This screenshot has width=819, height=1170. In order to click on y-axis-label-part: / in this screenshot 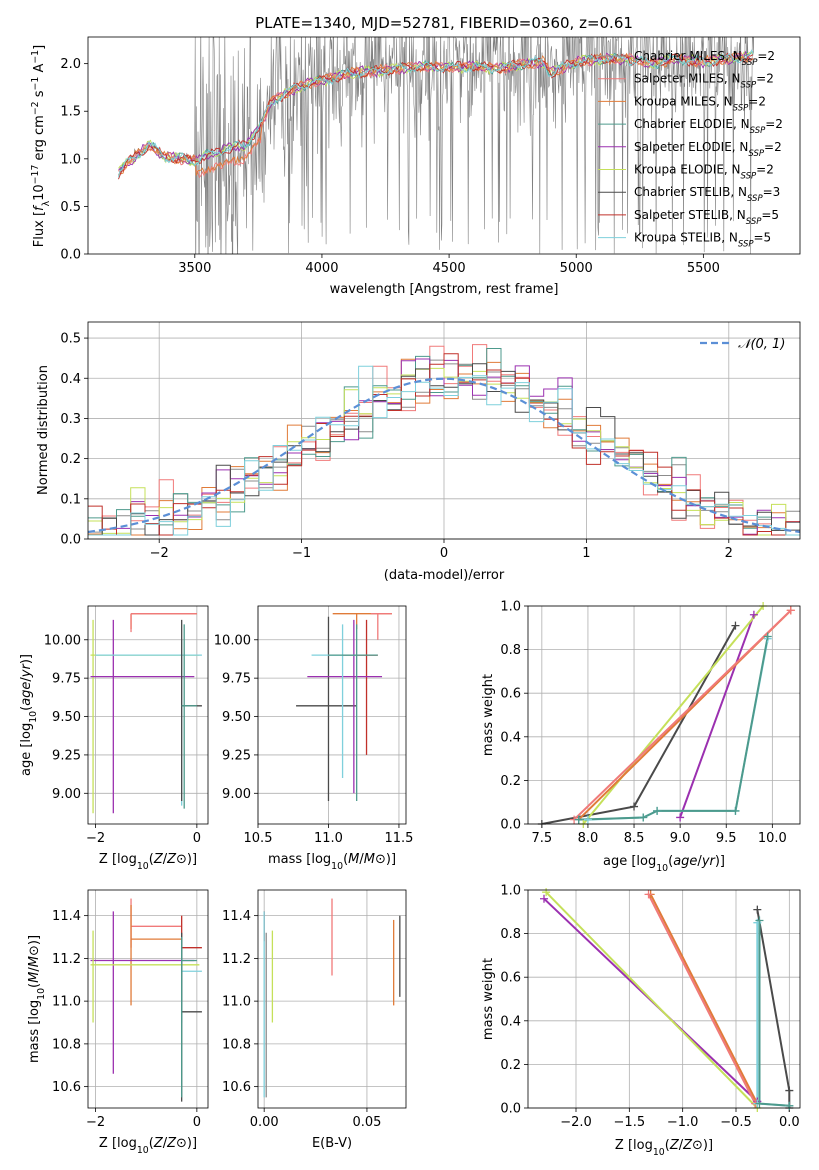, I will do `click(26, 679)`.